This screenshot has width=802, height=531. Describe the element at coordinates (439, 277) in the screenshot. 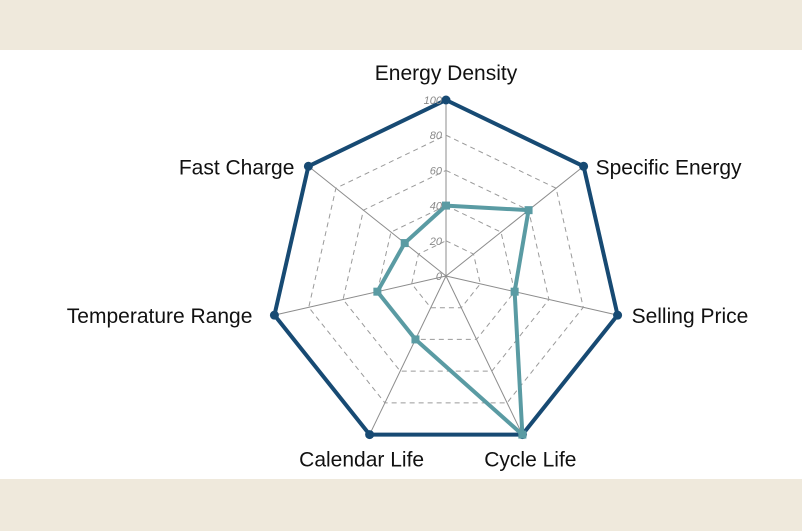

I see `tick-label-0: 0` at that location.